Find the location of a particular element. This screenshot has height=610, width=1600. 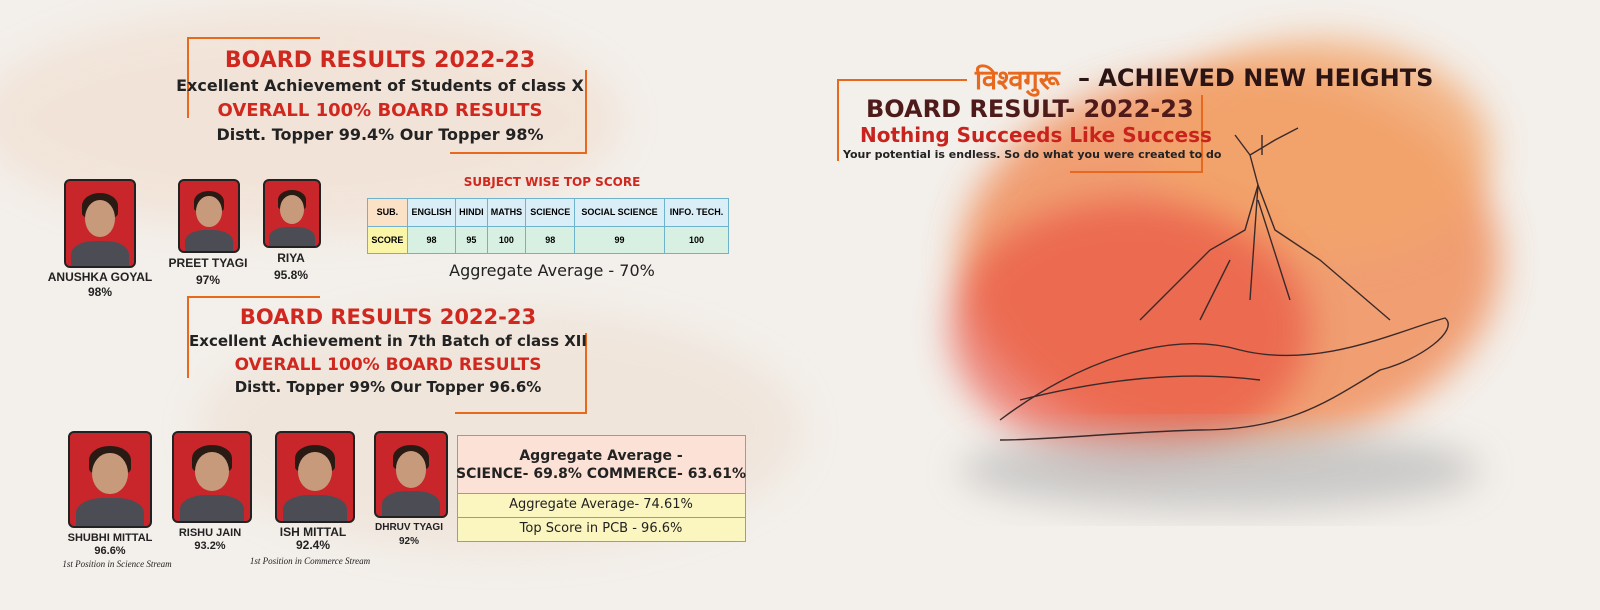

box-row is located at coordinates (601, 529).